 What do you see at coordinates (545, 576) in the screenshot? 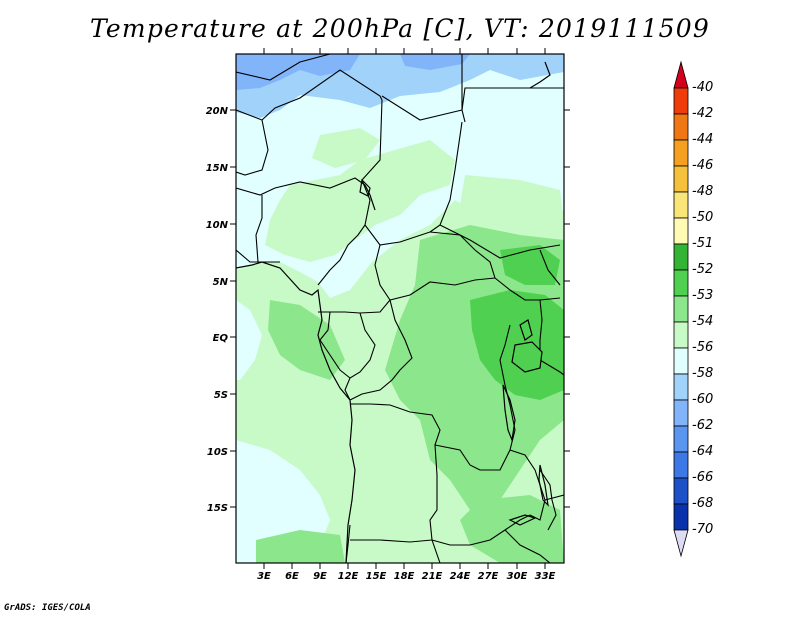
I see `lon-label: 33E` at bounding box center [545, 576].